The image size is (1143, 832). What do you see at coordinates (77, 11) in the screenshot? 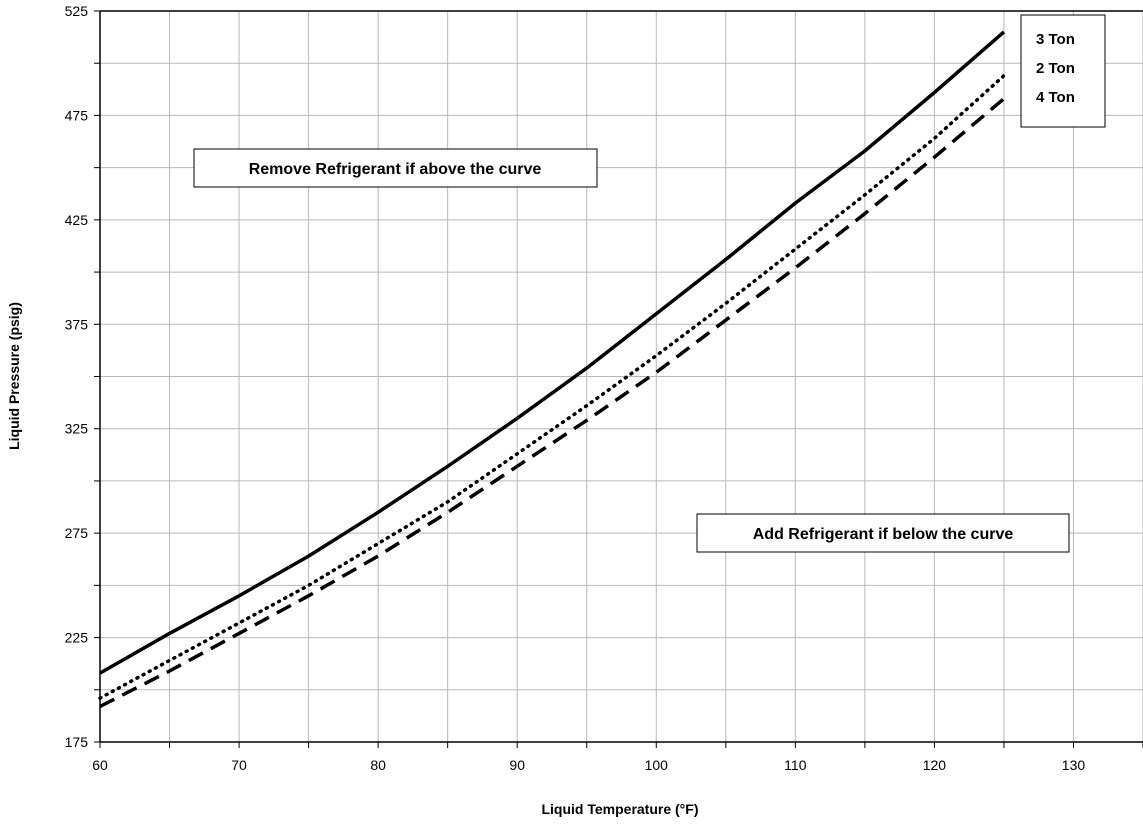
I see `y-tick-label: 525` at bounding box center [77, 11].